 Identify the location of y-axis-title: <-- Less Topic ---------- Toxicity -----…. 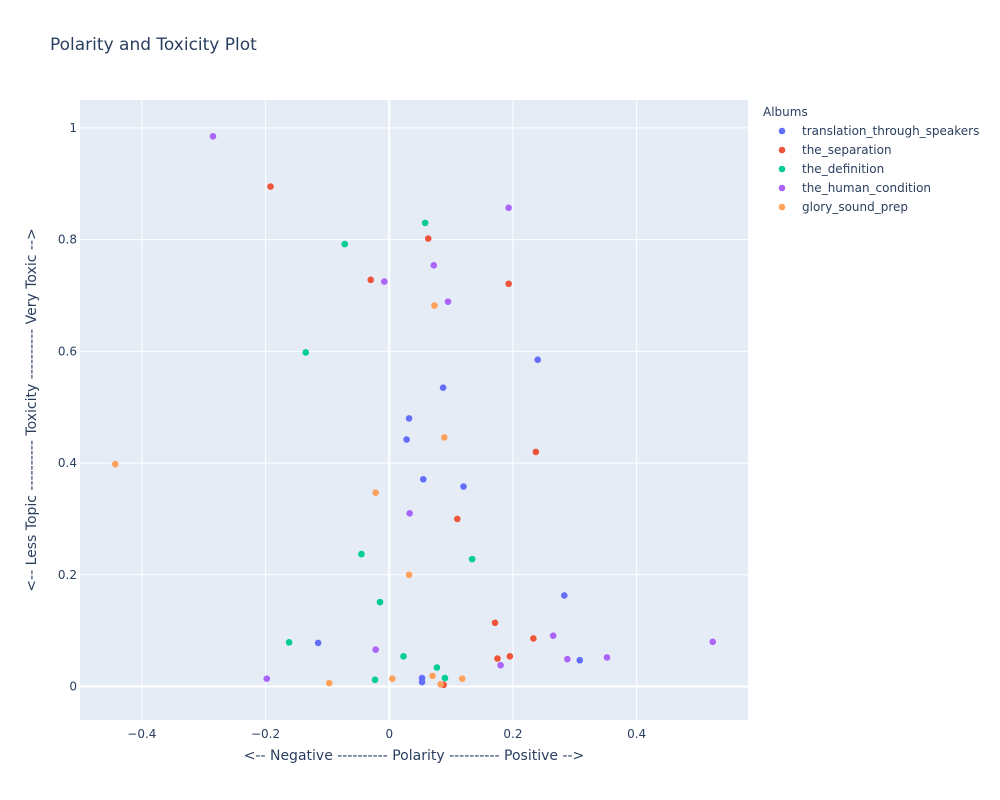
(32, 409).